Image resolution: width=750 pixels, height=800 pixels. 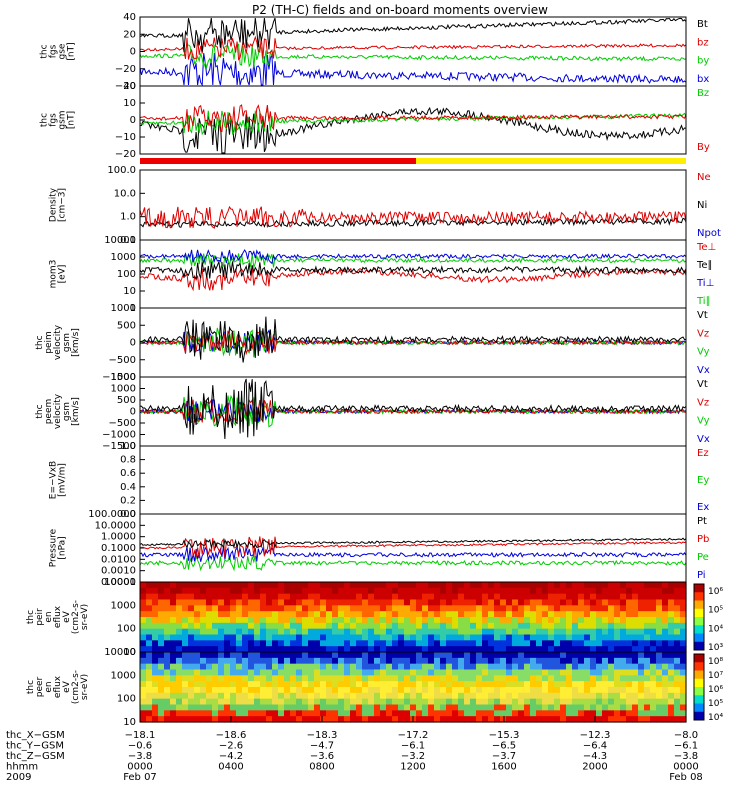 What do you see at coordinates (703, 333) in the screenshot?
I see `legend-peim_velocity-Vz: Vz` at bounding box center [703, 333].